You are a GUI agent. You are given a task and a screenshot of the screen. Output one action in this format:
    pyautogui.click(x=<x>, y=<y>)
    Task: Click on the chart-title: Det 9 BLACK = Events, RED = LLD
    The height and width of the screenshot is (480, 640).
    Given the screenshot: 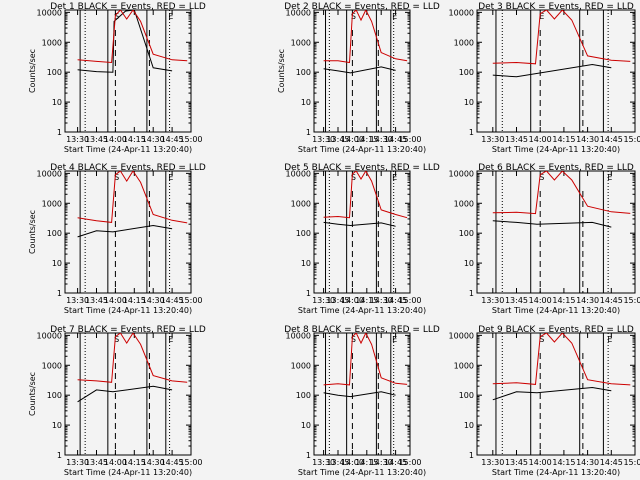 What is the action you would take?
    pyautogui.click(x=556, y=330)
    